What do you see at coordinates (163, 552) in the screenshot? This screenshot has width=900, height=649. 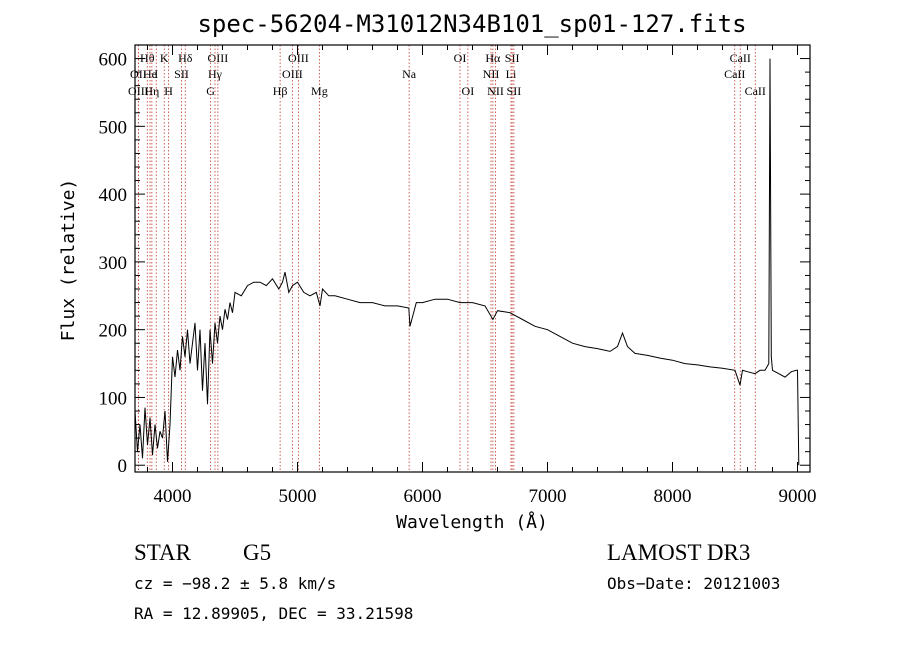 I see `object-class: STAR` at bounding box center [163, 552].